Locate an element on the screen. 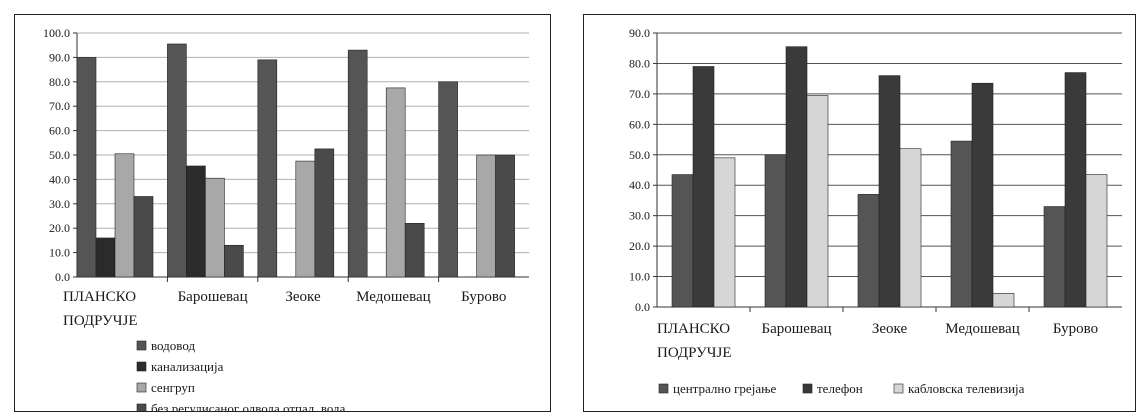 This screenshot has width=1147, height=419. chart-right-y-tick-label: 80.0 is located at coordinates (639, 63).